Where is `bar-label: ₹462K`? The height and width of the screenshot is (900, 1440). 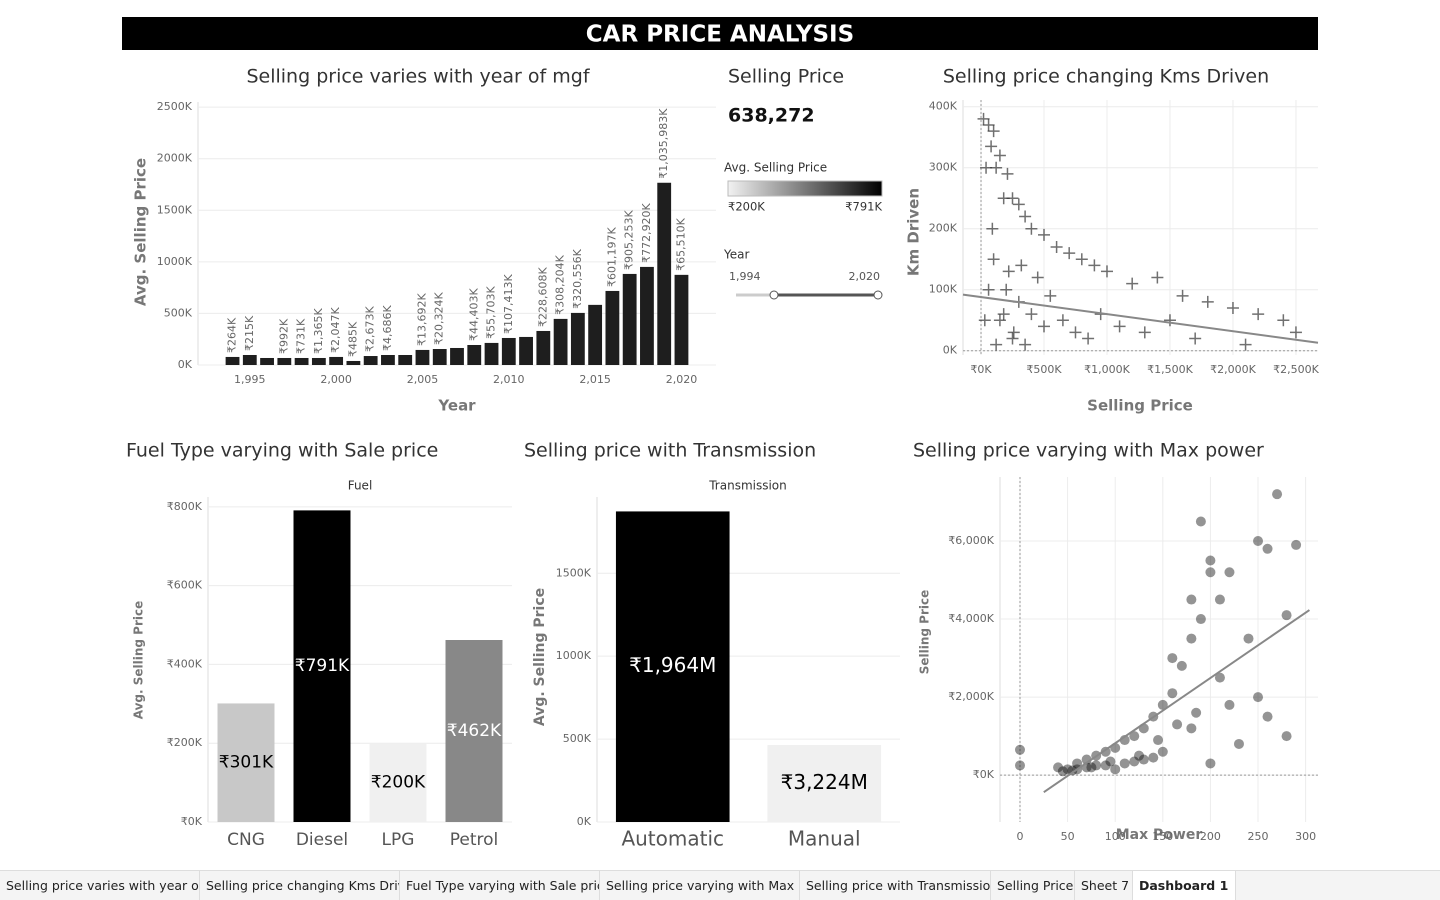
bar-label: ₹462K is located at coordinates (474, 731).